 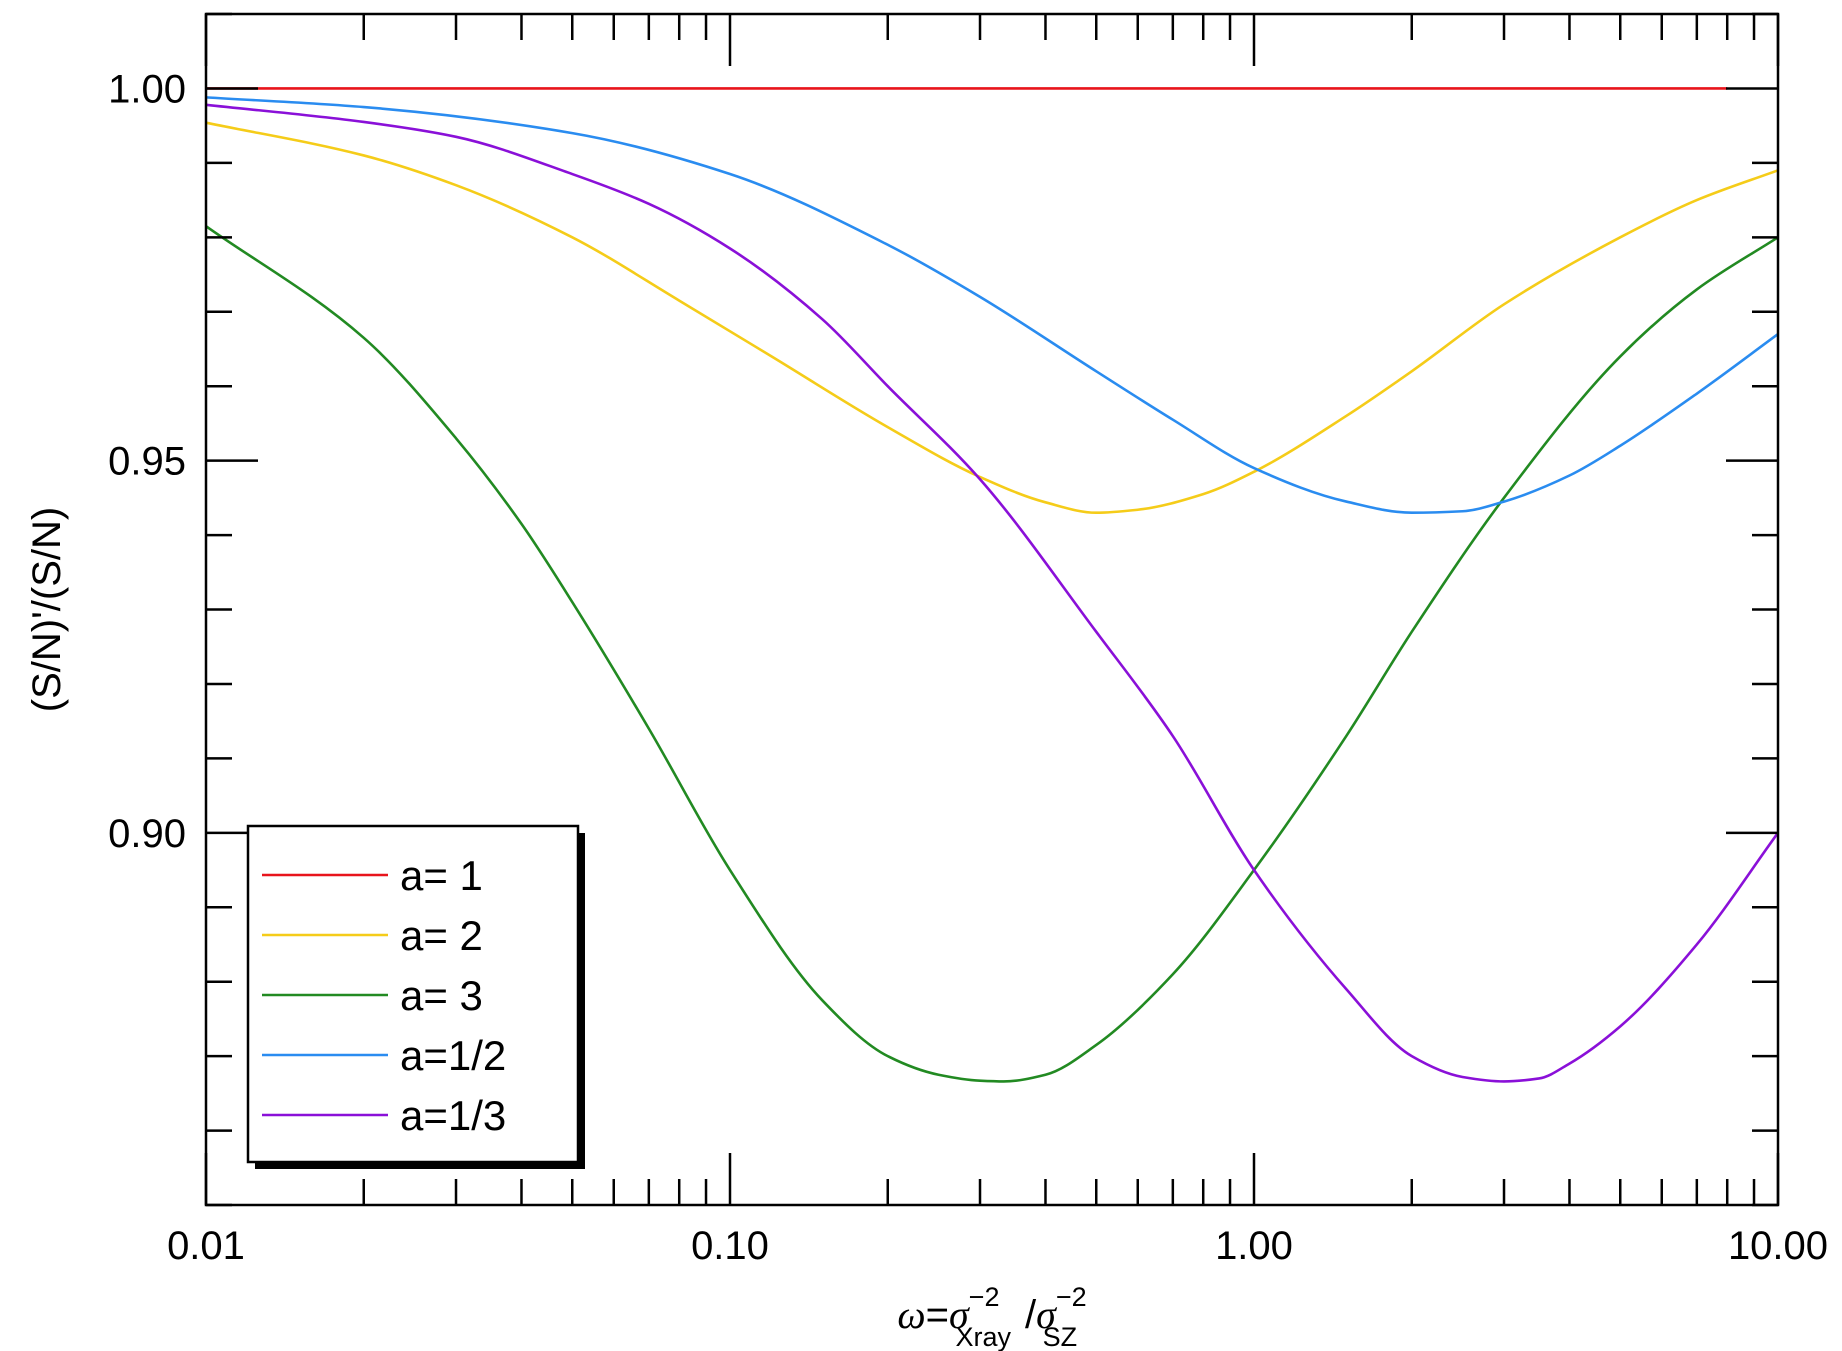 What do you see at coordinates (206, 1246) in the screenshot?
I see `x-tick-label: 0.01` at bounding box center [206, 1246].